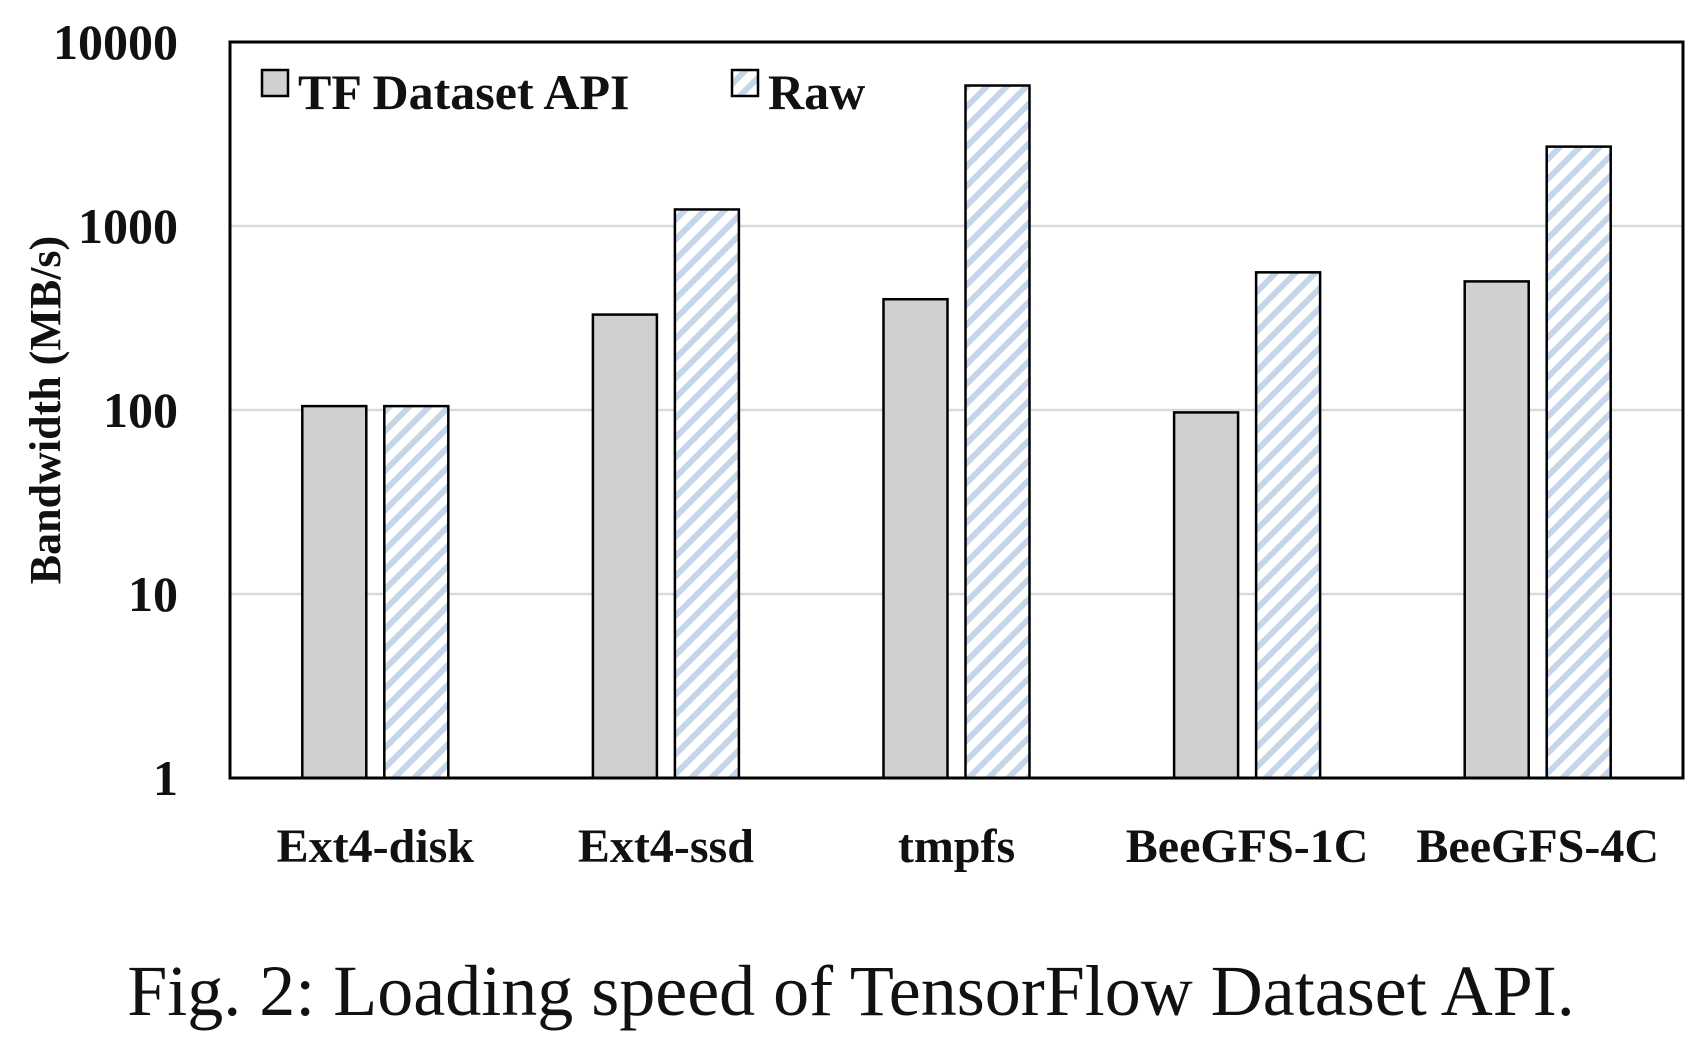  I want to click on bar-raw-beegfs-4c, so click(1578, 462).